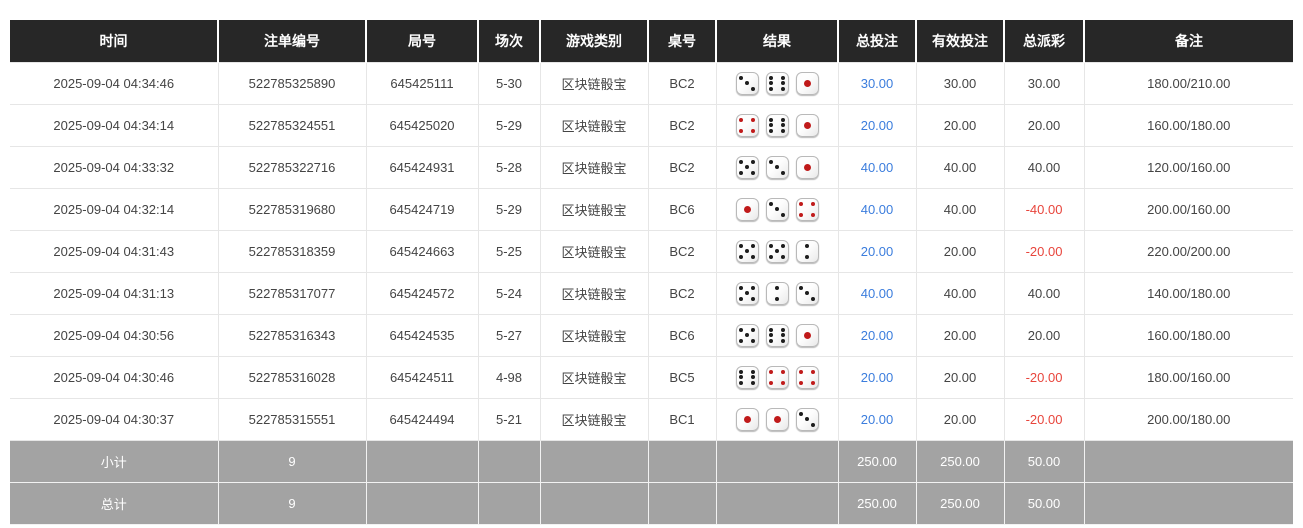 Image resolution: width=1303 pixels, height=528 pixels. Describe the element at coordinates (114, 461) in the screenshot. I see `summary-label: 小计` at that location.